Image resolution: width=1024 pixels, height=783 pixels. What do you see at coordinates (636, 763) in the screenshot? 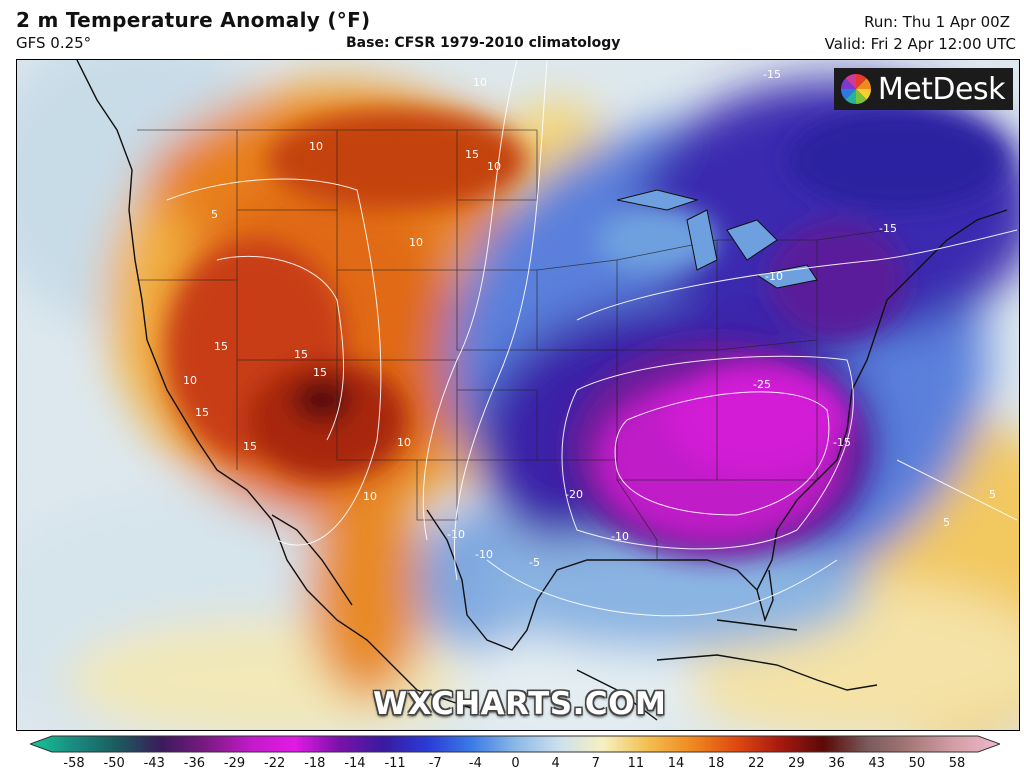
I see `legend-tick-label: 11` at bounding box center [636, 763].